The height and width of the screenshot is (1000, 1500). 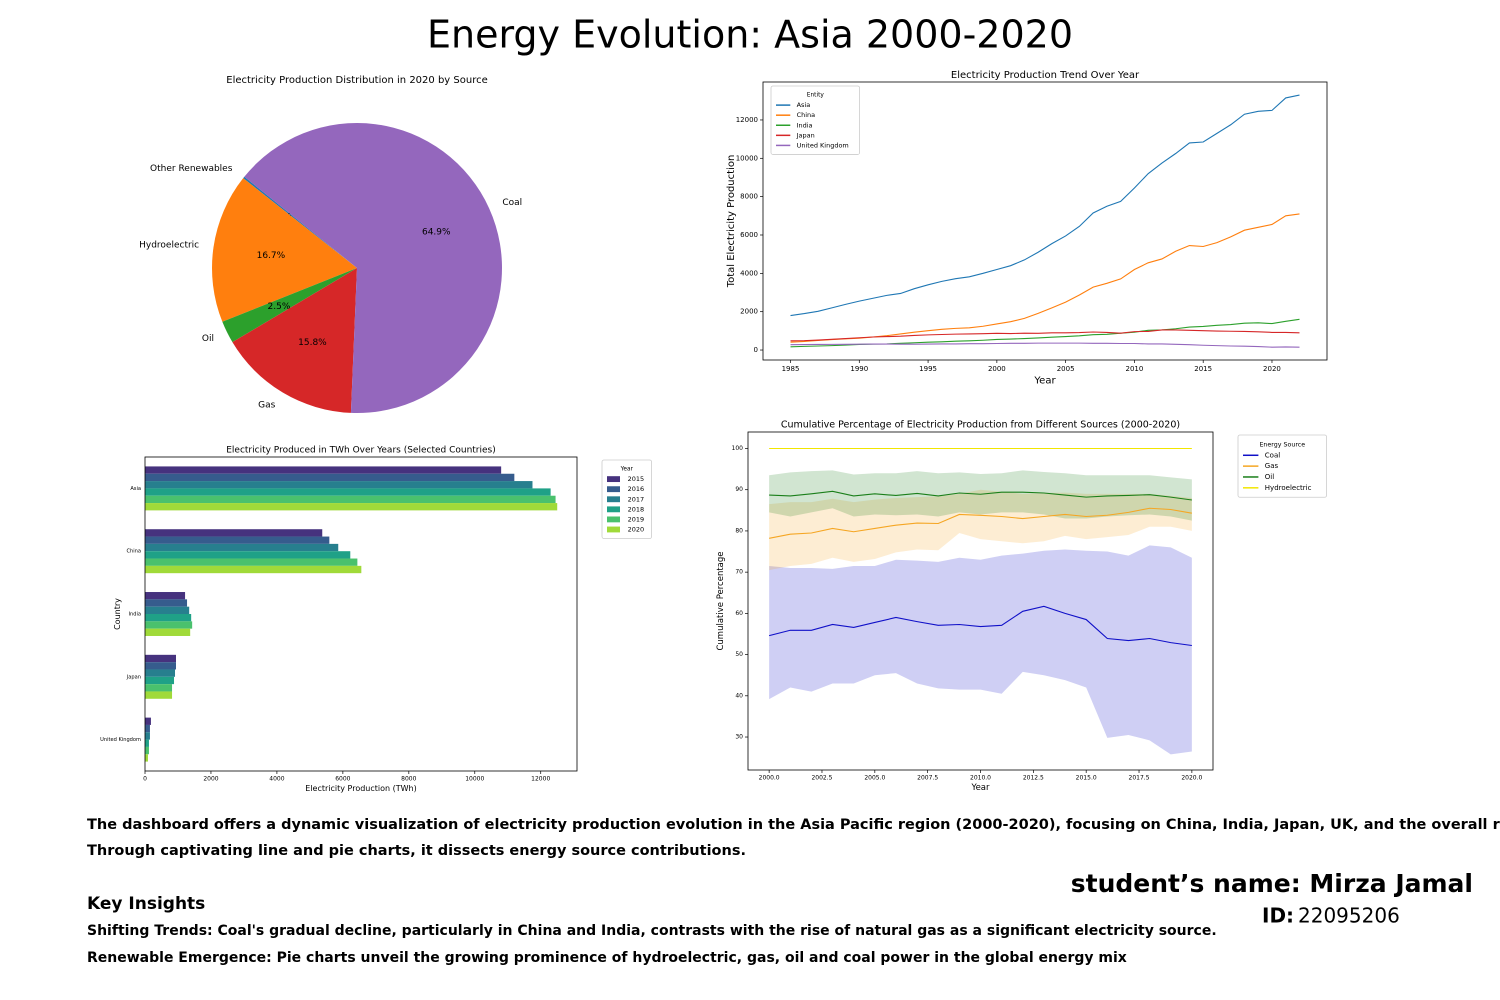 I want to click on student-id: 22095206, so click(x=1349, y=916).